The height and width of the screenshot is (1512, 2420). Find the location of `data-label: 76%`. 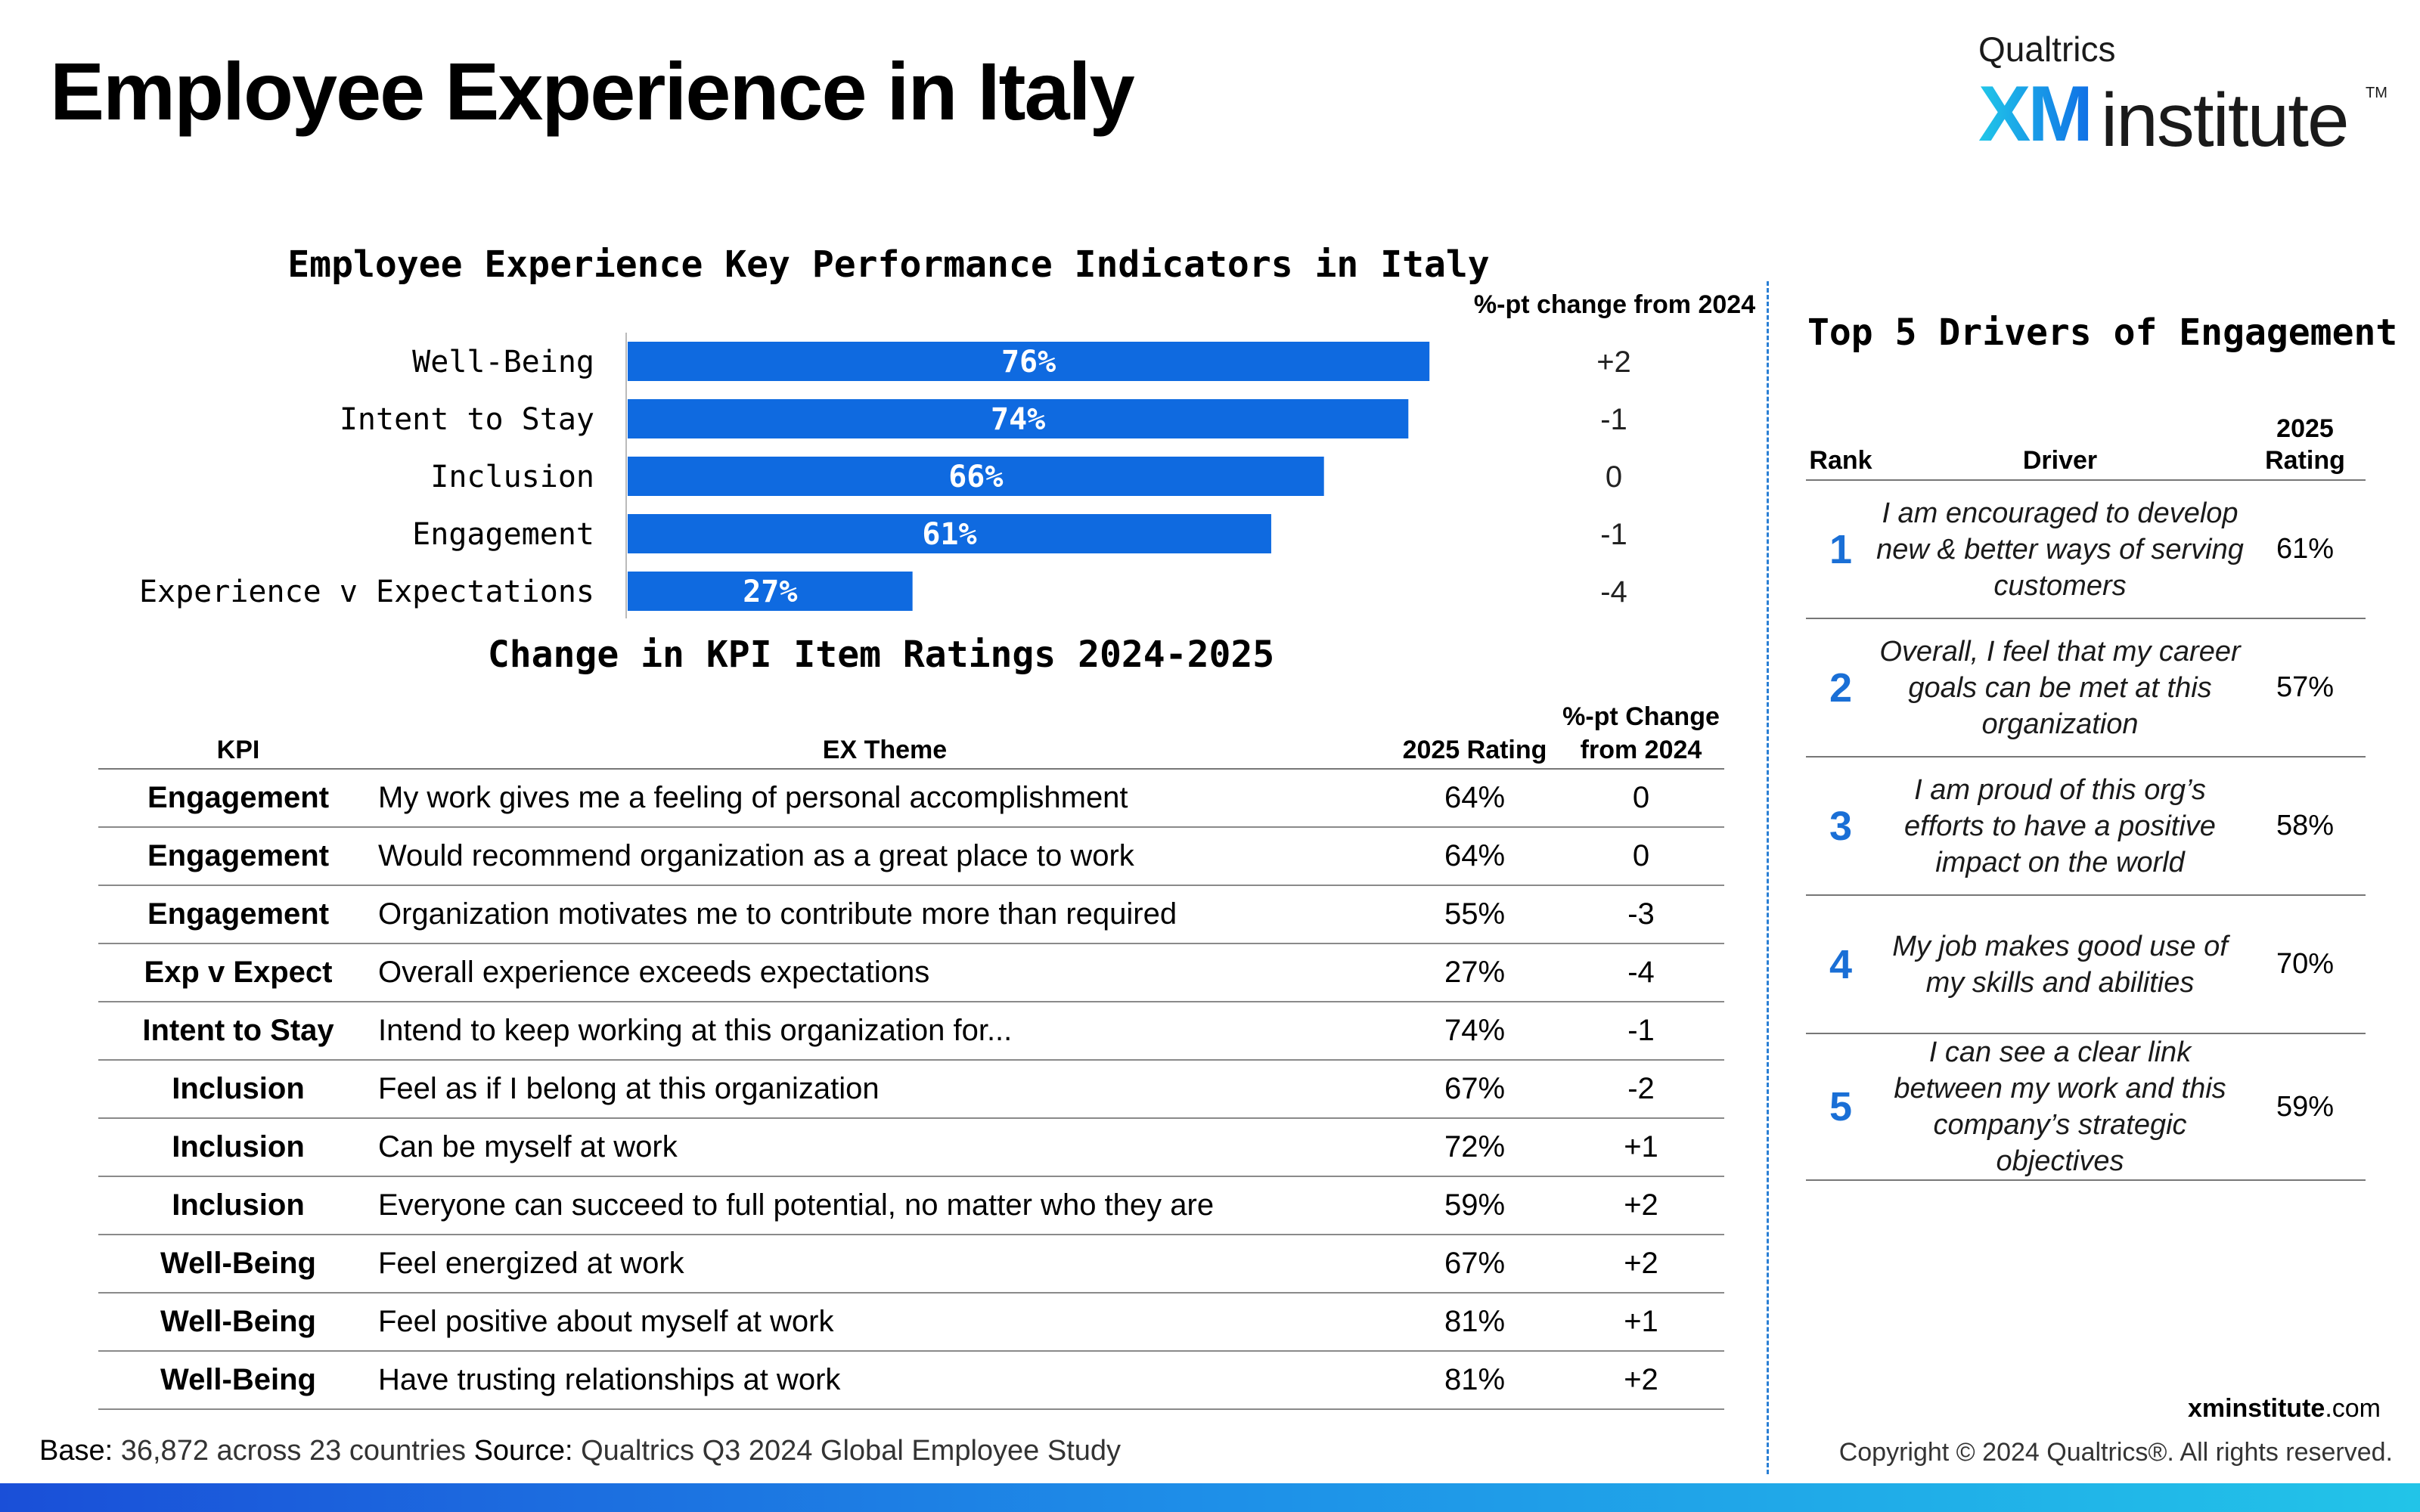

data-label: 76% is located at coordinates (1028, 363).